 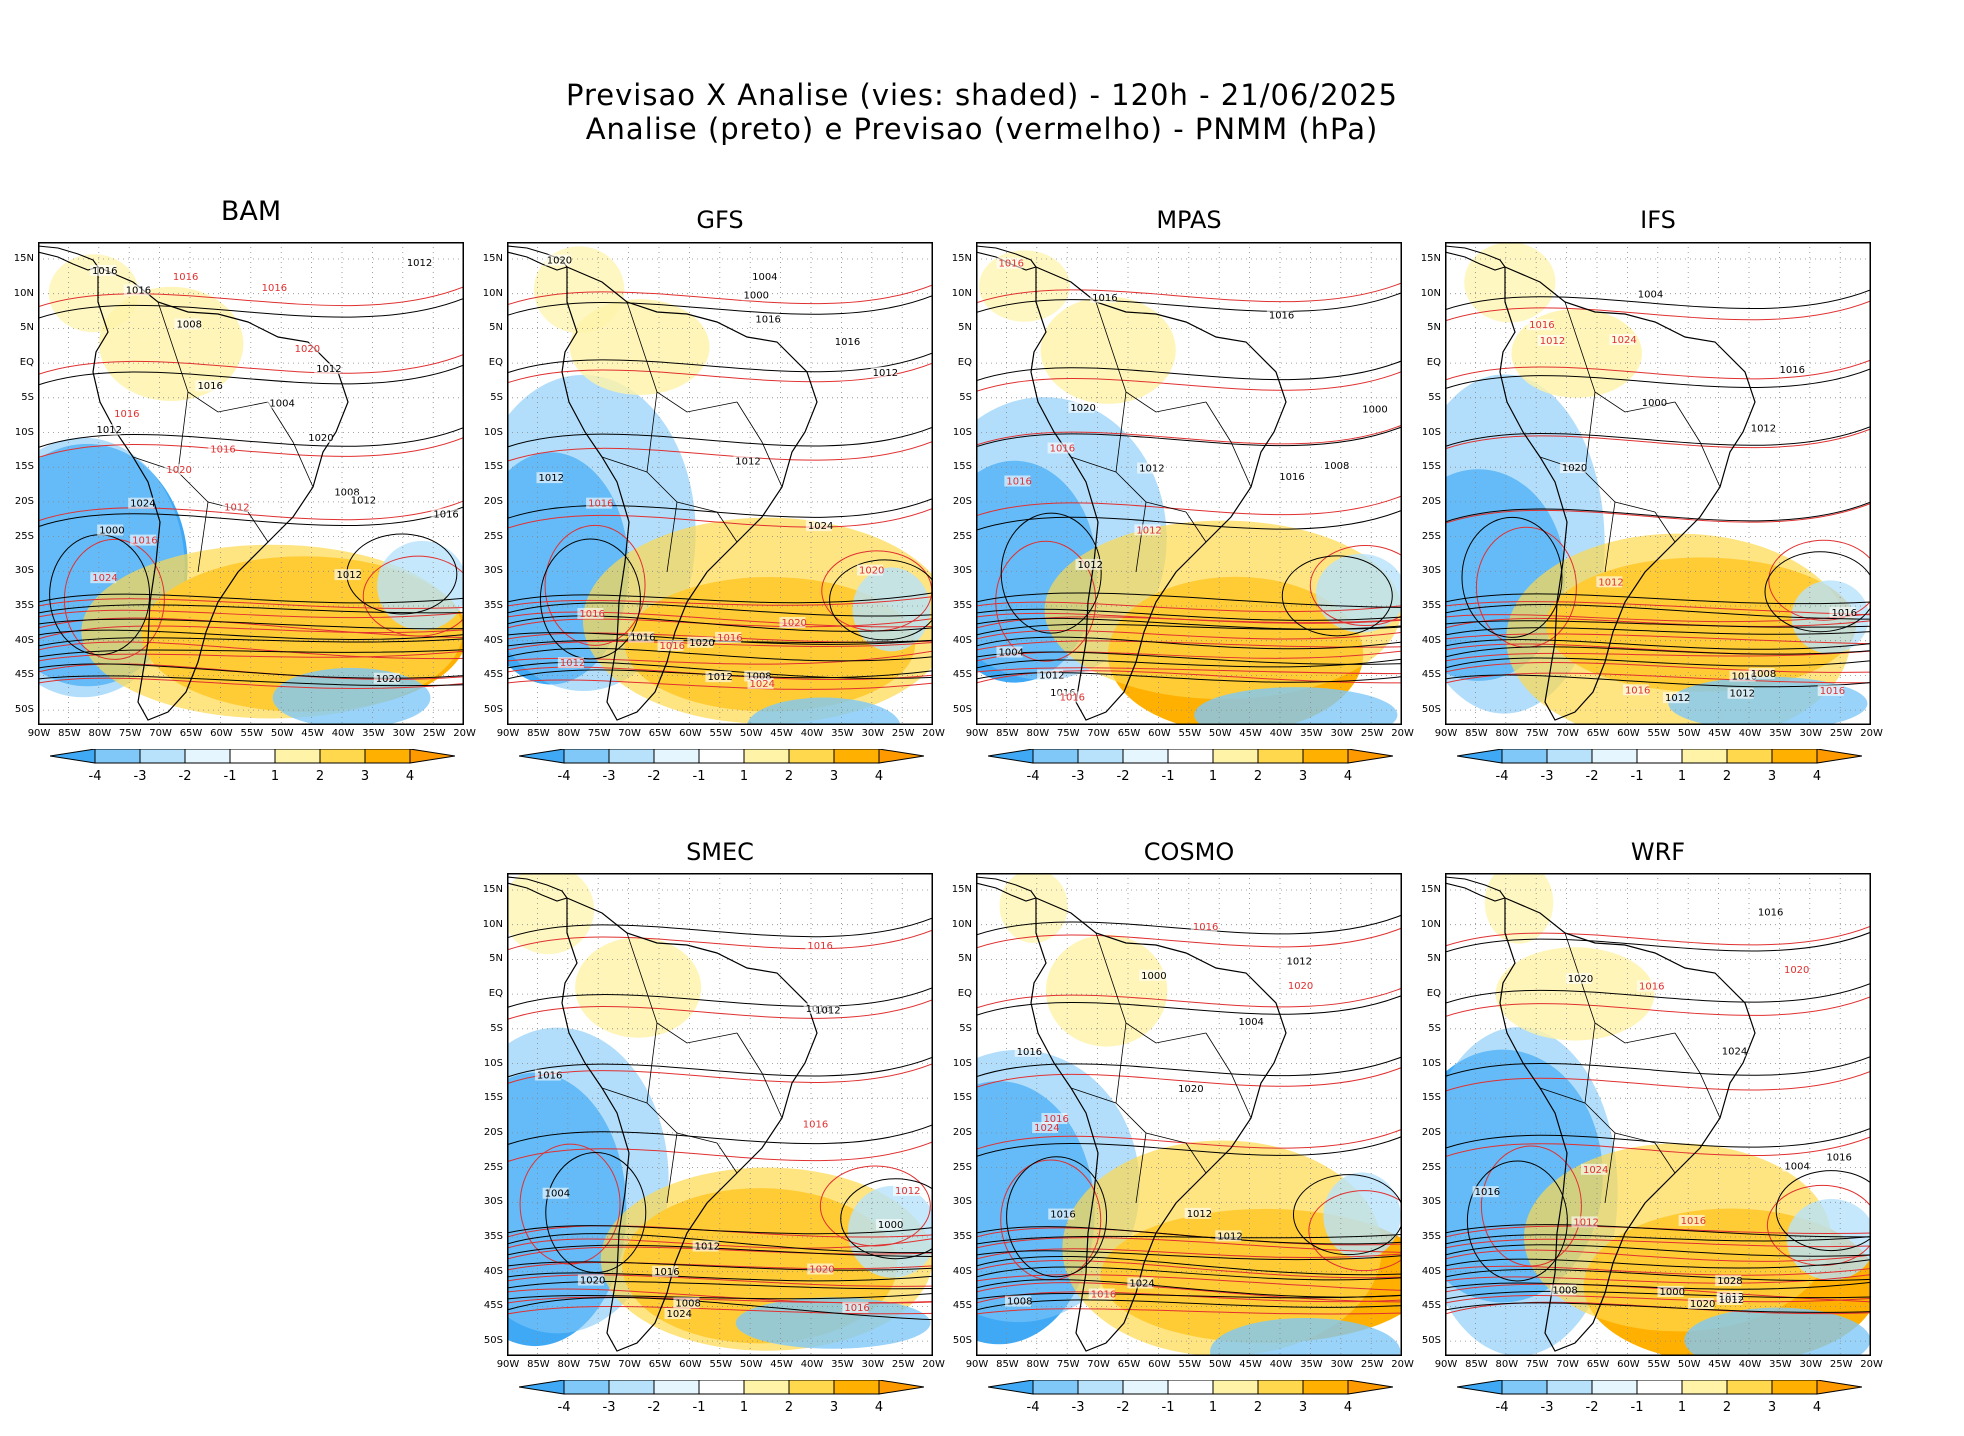 I want to click on panel-title-mpas: MPAS, so click(x=1189, y=220).